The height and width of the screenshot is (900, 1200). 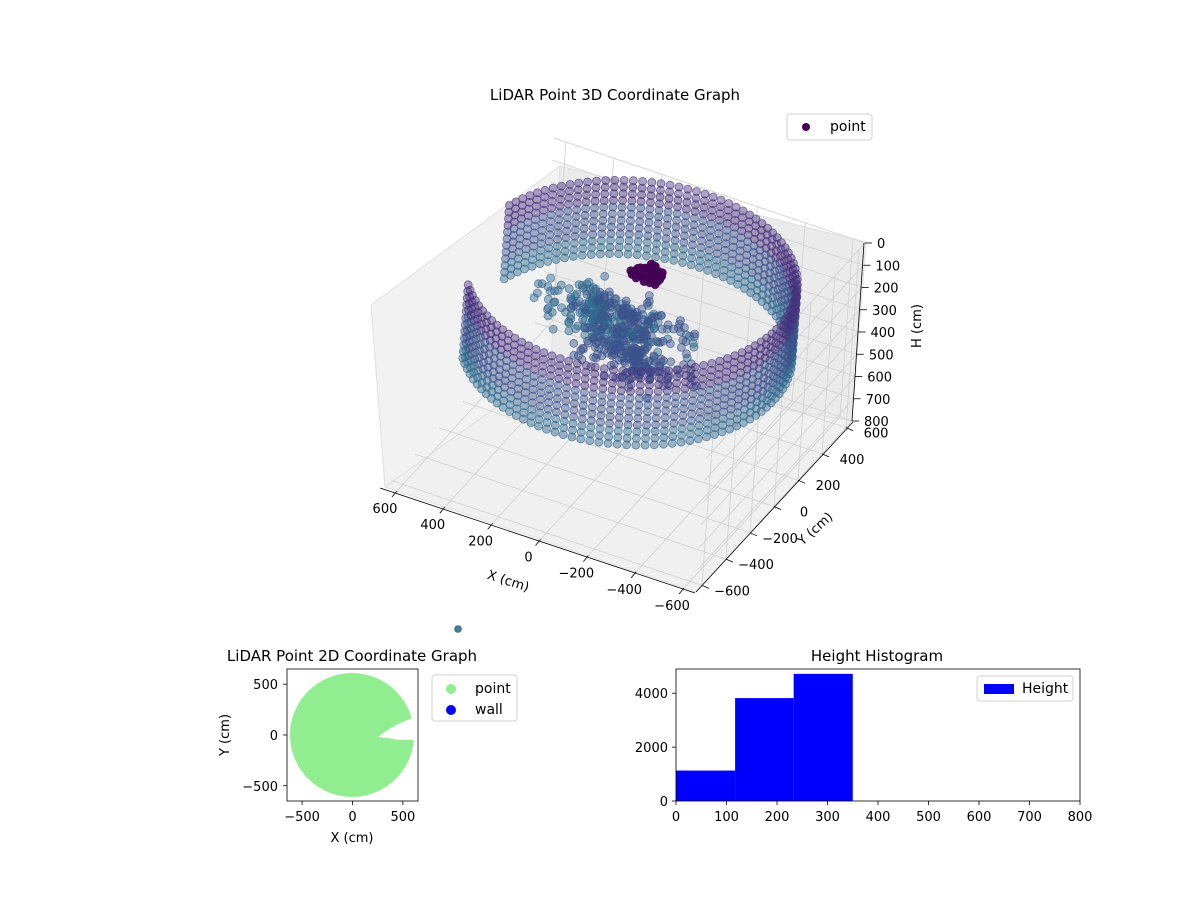 I want to click on z-tick-label: 500, so click(x=881, y=355).